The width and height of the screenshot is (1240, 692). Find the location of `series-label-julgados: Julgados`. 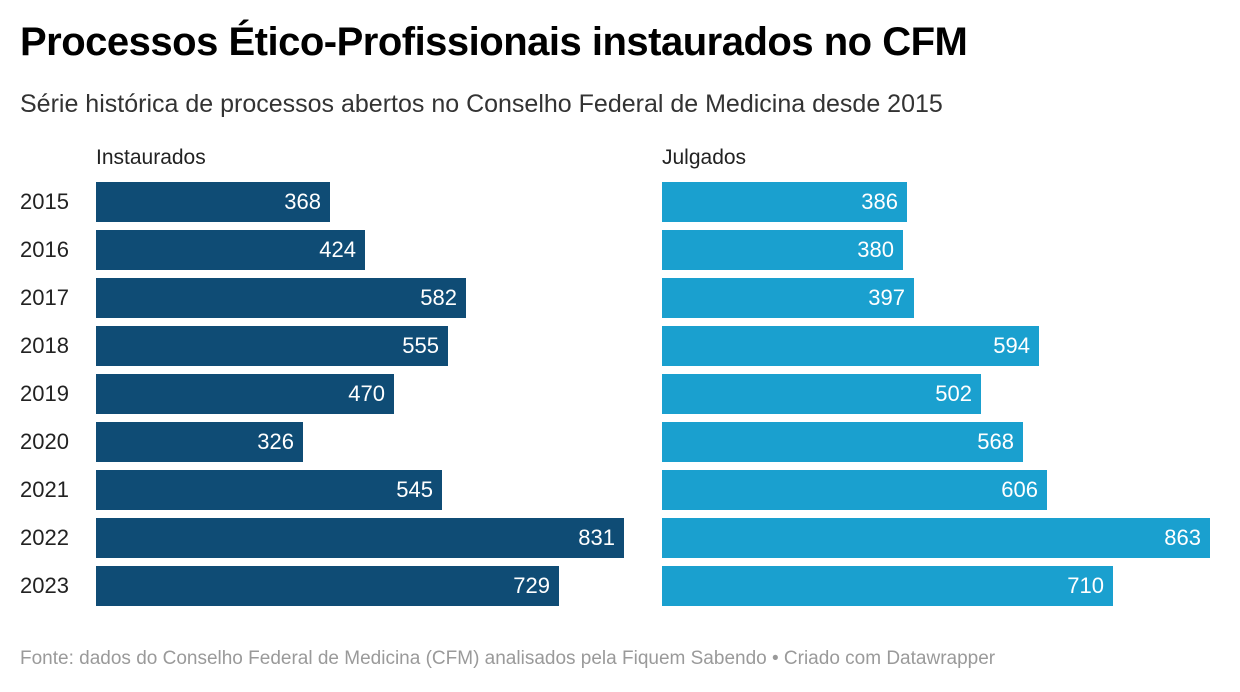

series-label-julgados: Julgados is located at coordinates (704, 157).